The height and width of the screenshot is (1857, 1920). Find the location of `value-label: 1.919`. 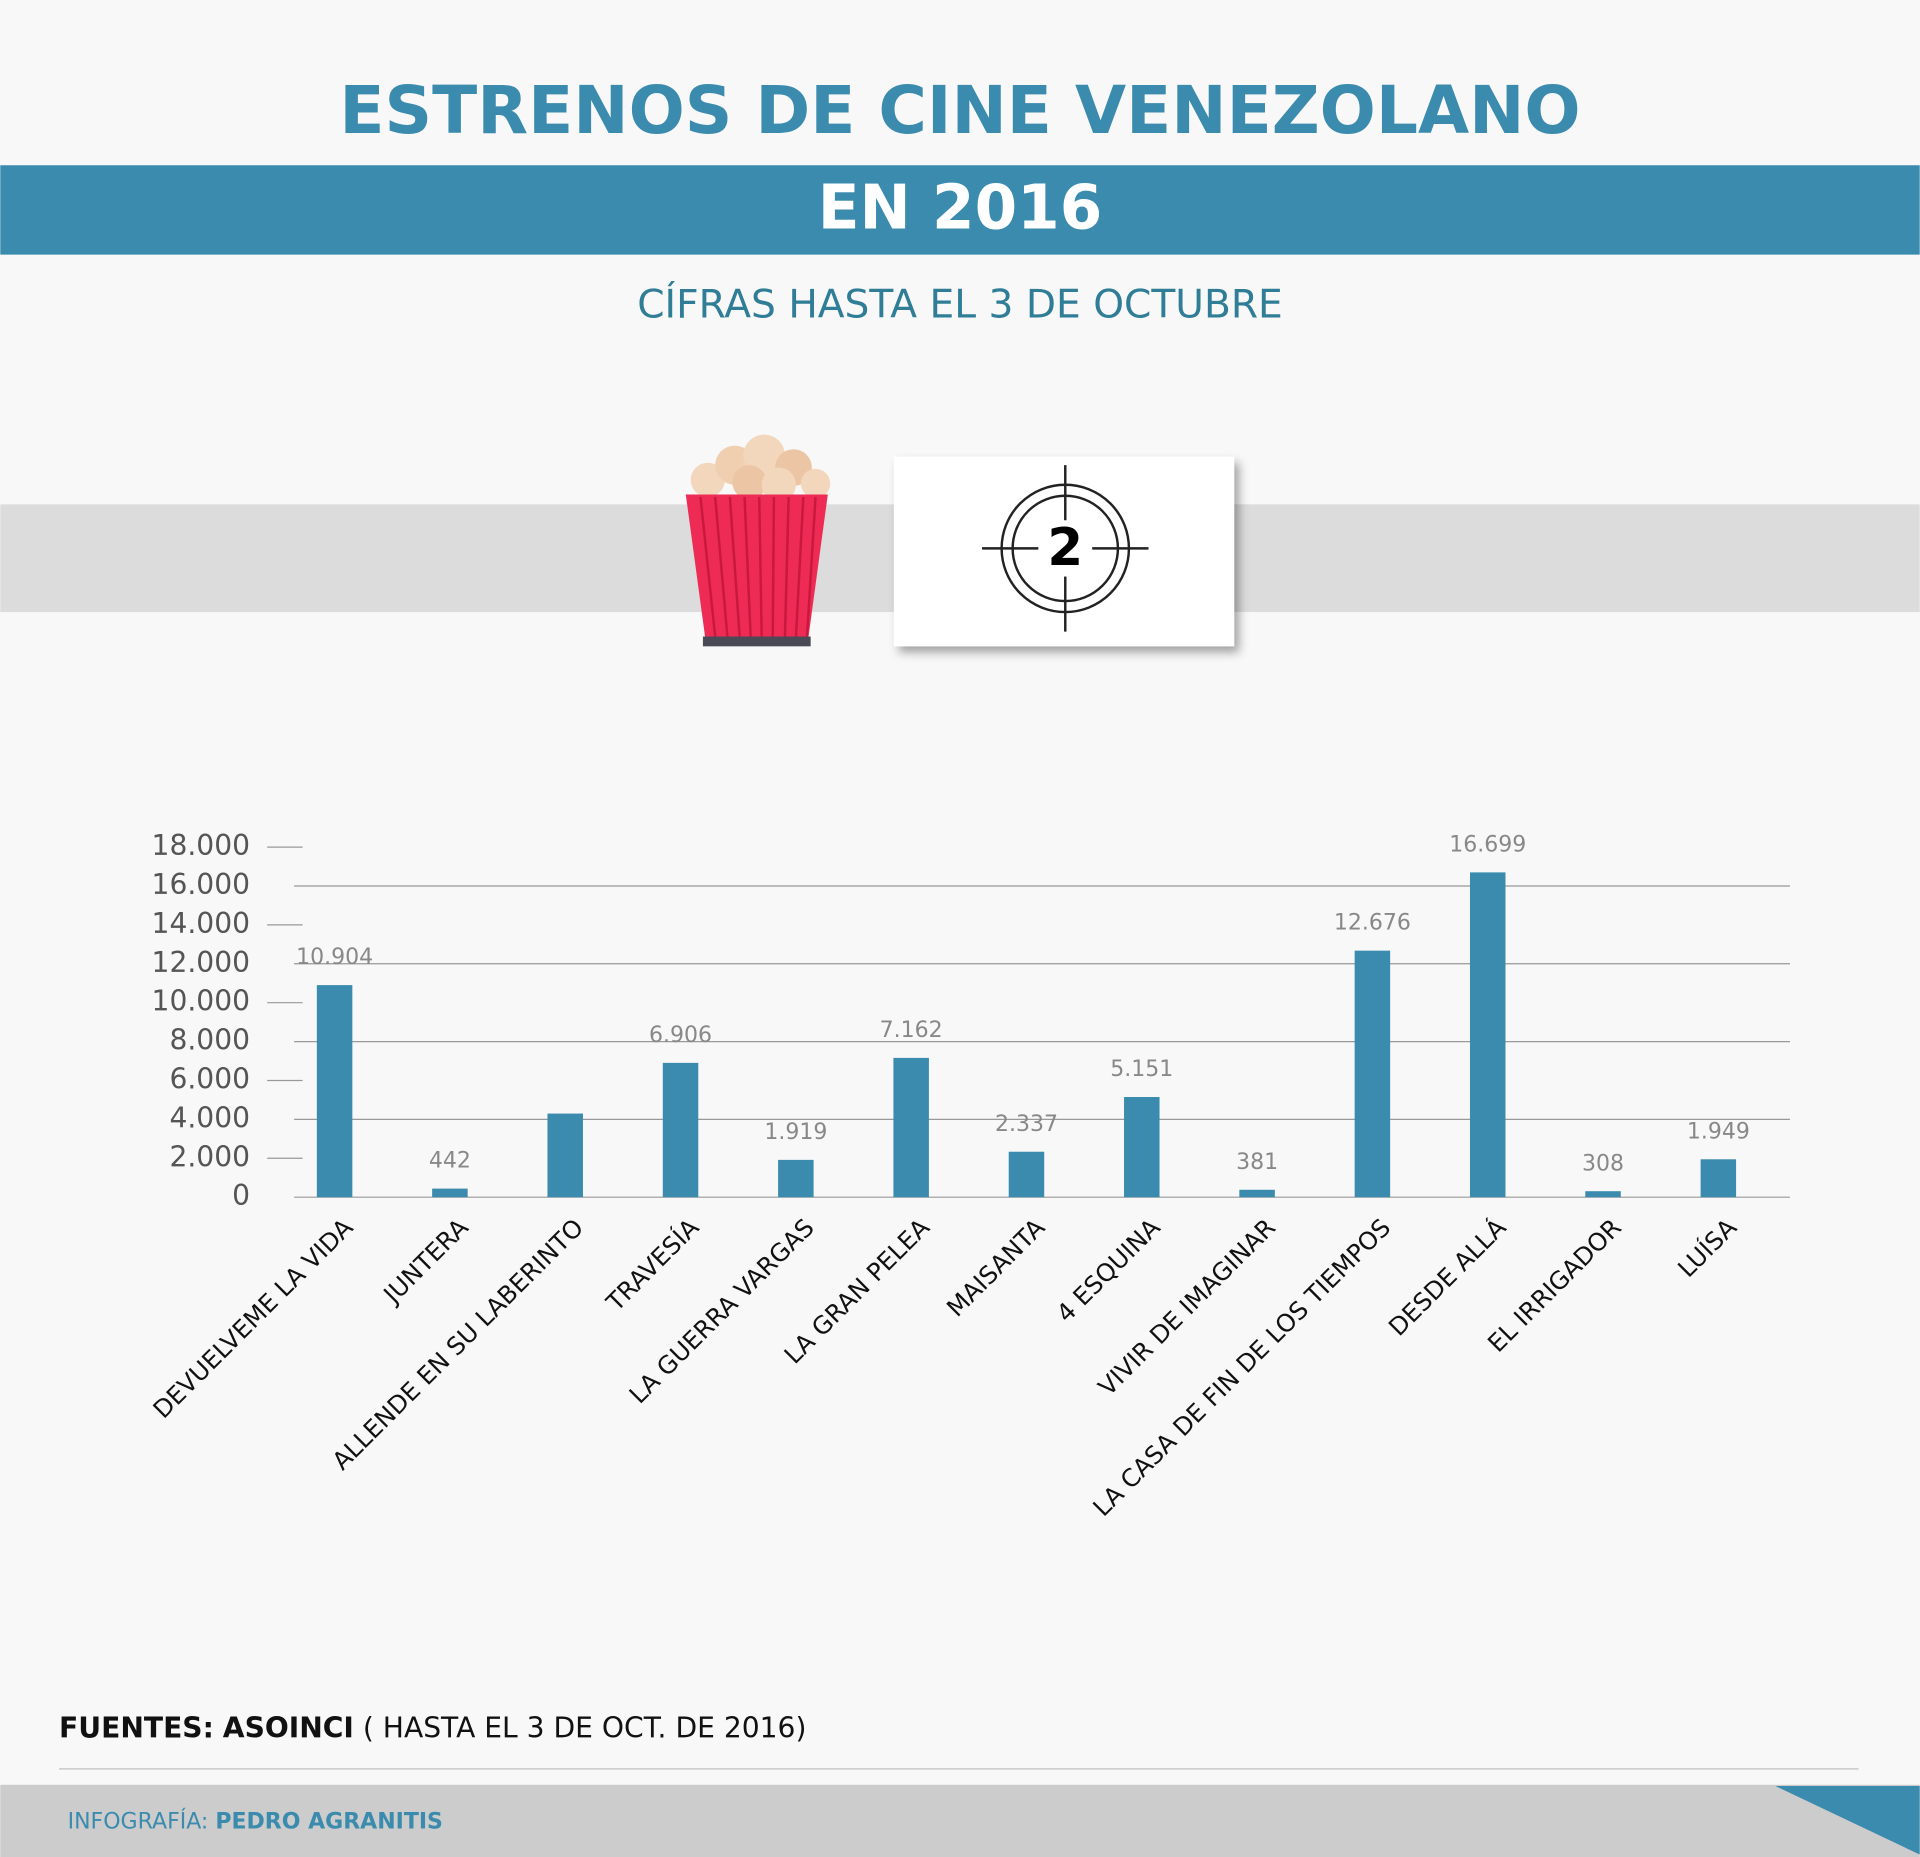

value-label: 1.919 is located at coordinates (795, 1132).